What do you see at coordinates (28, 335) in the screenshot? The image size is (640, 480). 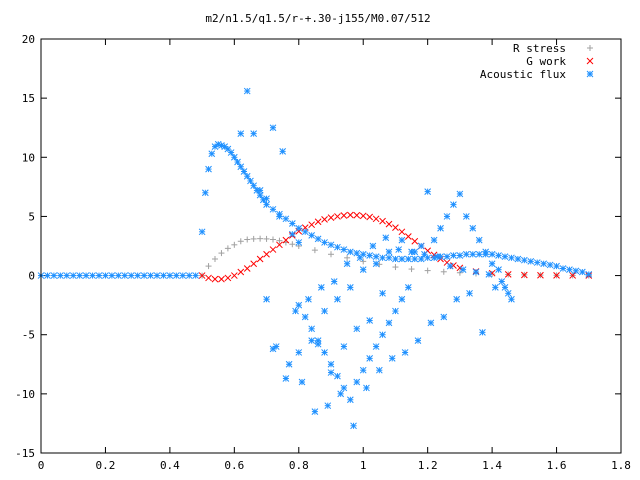 I see `y-tick-label: -5` at bounding box center [28, 335].